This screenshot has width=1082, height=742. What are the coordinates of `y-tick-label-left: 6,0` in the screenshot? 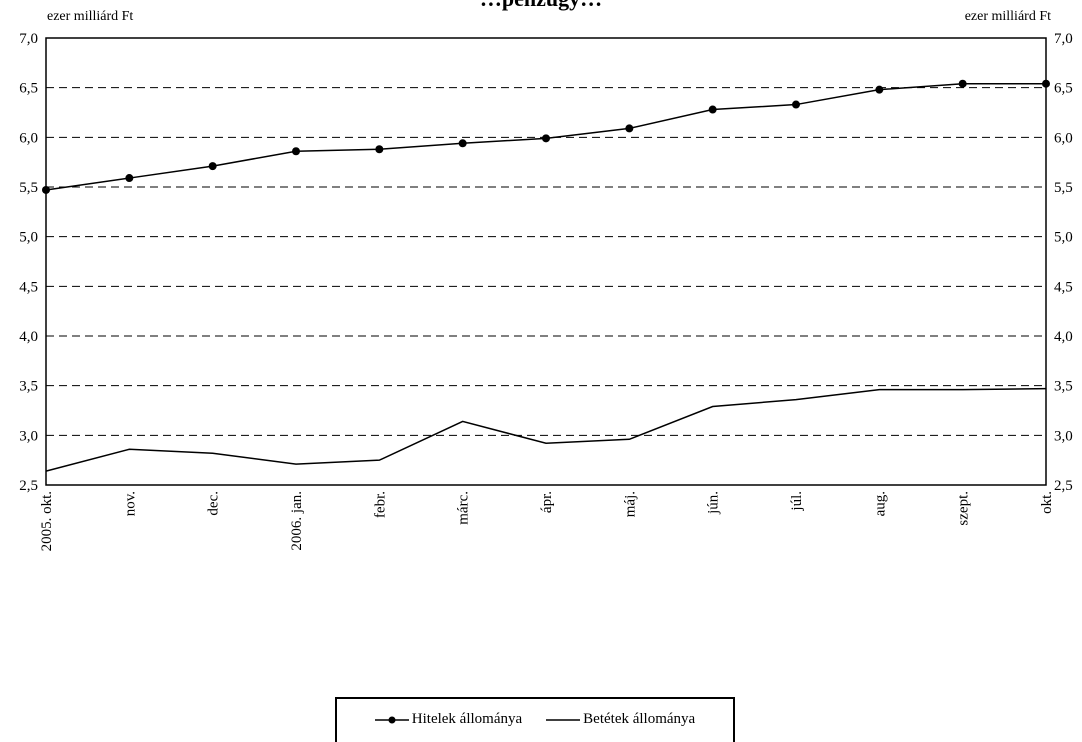 It's located at (28, 138).